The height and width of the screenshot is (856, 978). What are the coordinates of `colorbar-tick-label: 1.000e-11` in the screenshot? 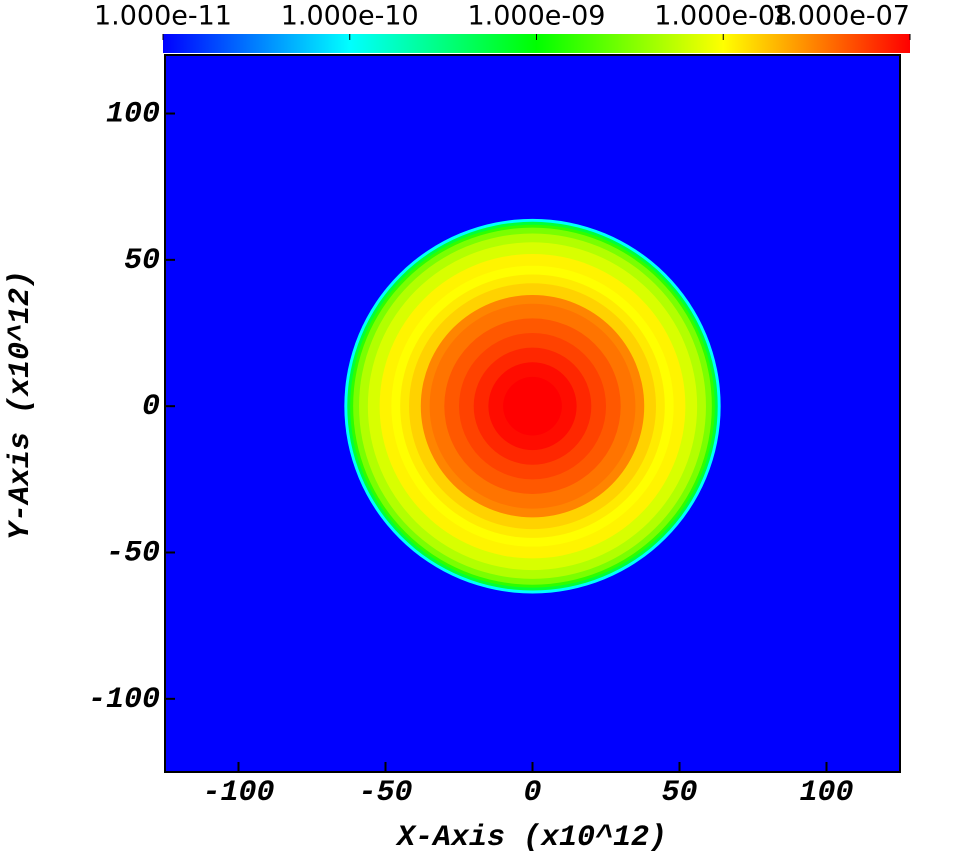 It's located at (163, 16).